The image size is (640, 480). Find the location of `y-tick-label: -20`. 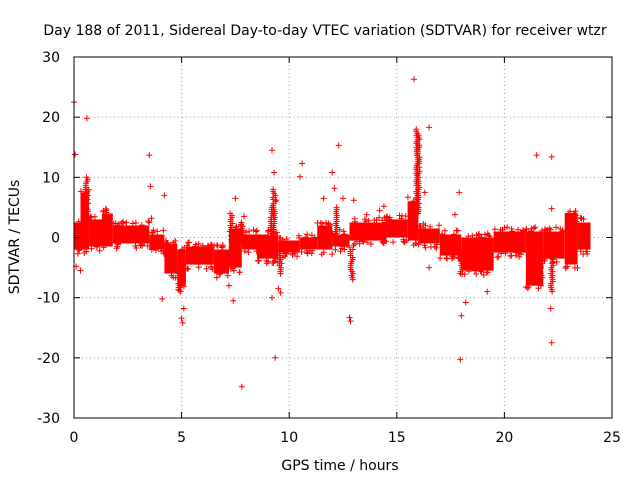

y-tick-label: -20 is located at coordinates (48, 359).